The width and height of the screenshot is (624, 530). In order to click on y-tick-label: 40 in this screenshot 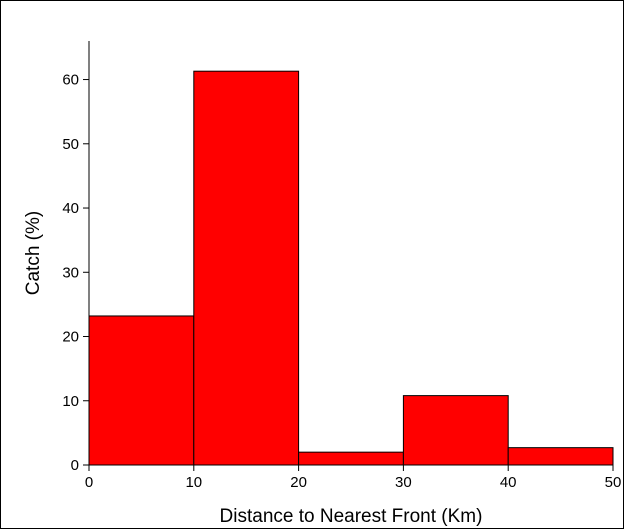, I will do `click(70, 208)`.